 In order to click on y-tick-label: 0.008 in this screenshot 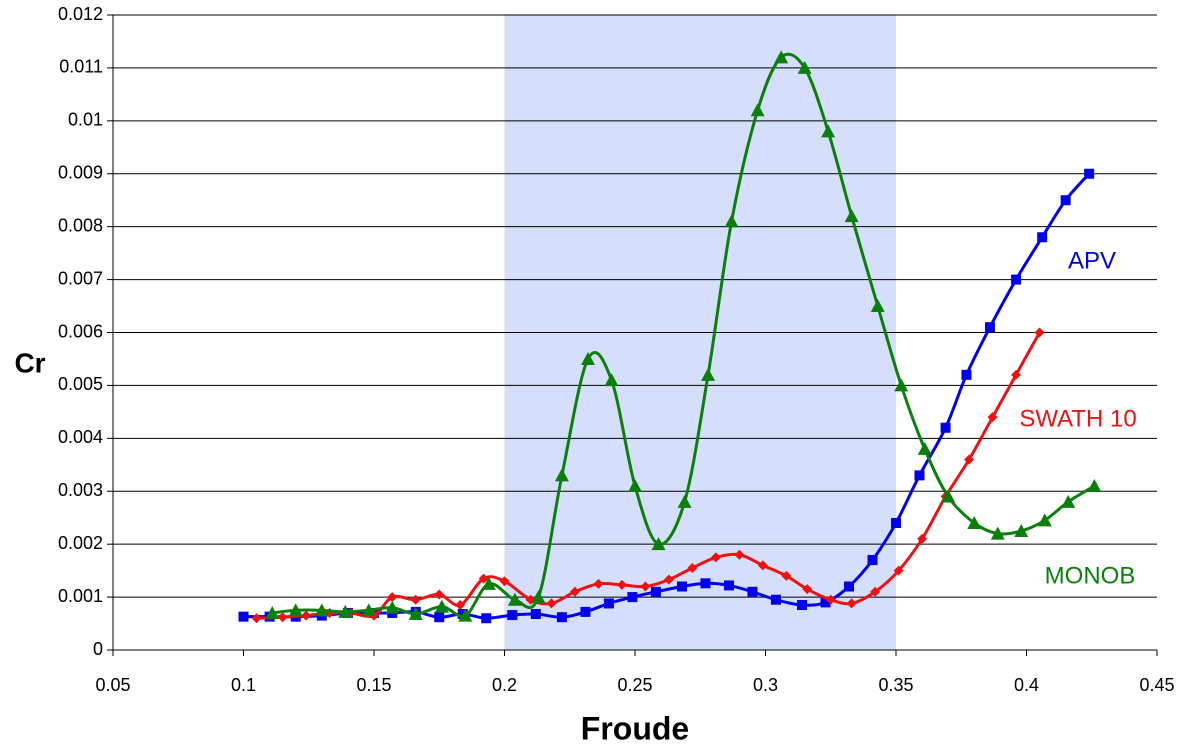, I will do `click(80, 225)`.